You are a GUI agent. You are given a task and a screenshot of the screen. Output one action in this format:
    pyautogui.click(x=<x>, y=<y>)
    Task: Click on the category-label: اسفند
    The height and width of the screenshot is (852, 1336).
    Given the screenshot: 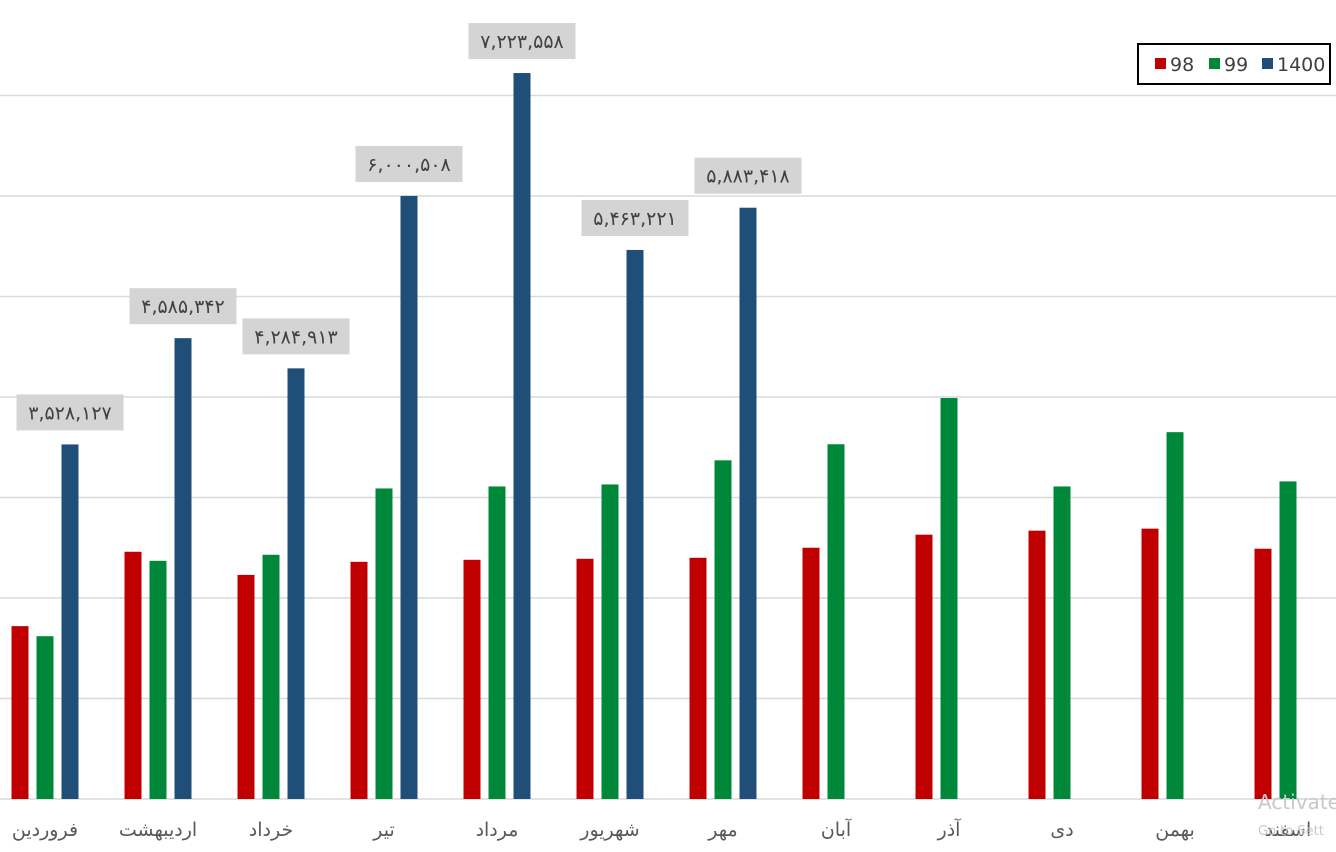 What is the action you would take?
    pyautogui.click(x=1288, y=830)
    